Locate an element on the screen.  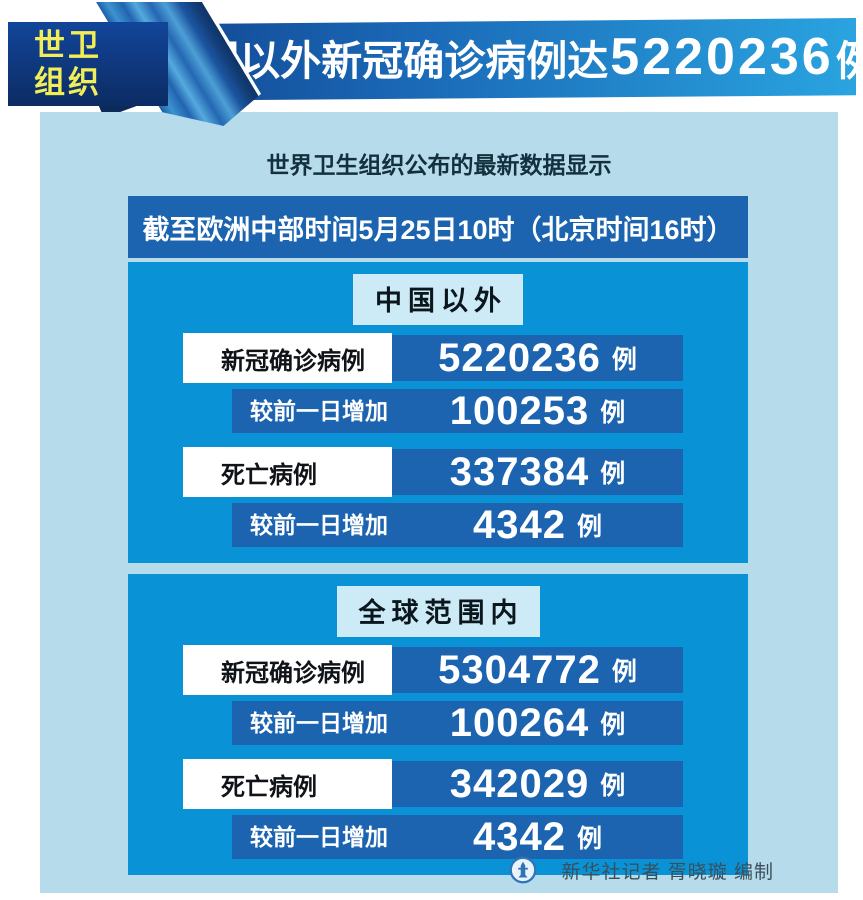
footer: 新华社记者 胥晓璇 编制 is located at coordinates (641, 870).